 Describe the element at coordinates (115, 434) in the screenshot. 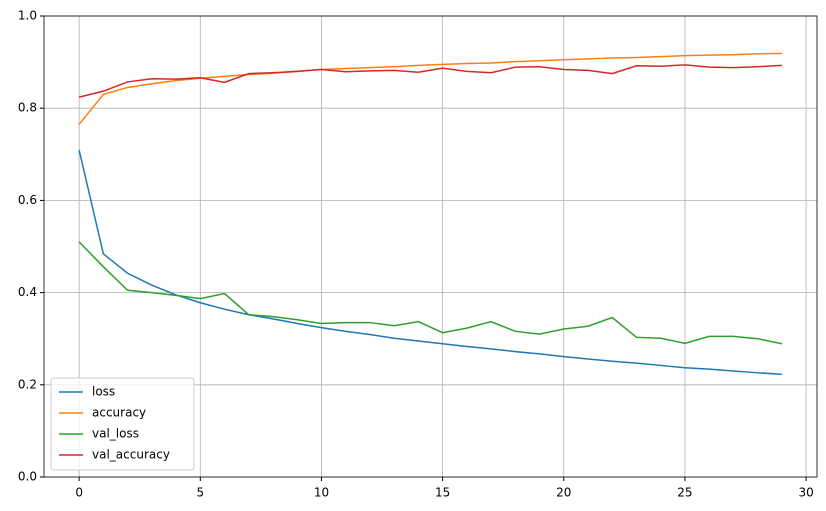

I see `legend-label: val_loss` at that location.